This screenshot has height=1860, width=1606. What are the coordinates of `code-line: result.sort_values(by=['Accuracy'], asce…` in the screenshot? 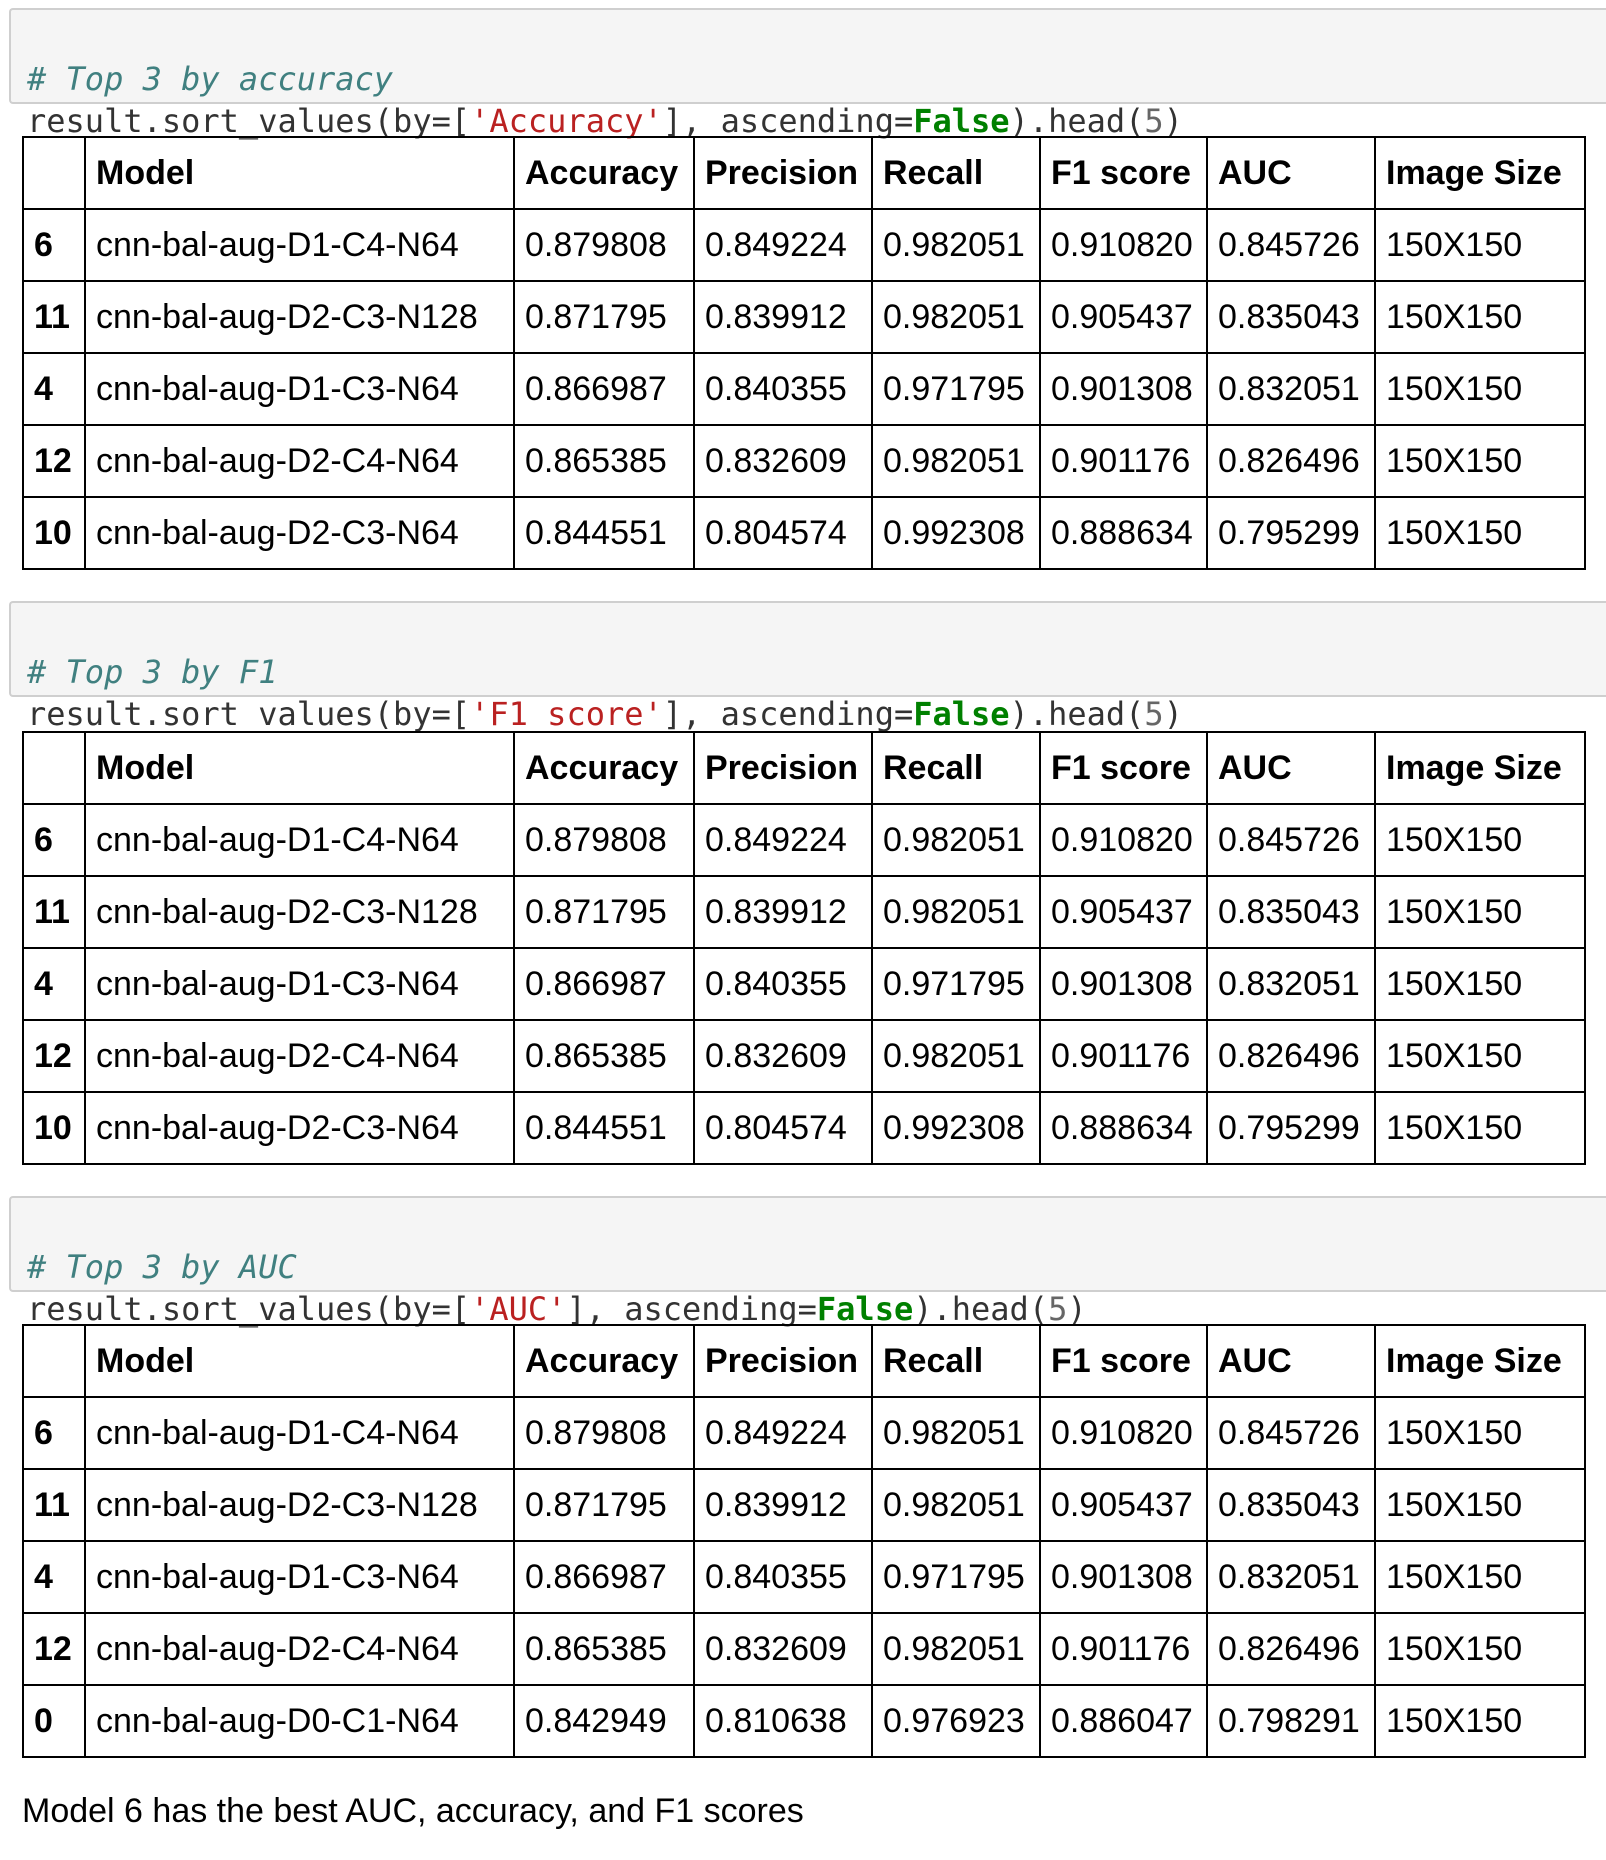 It's located at (605, 121).